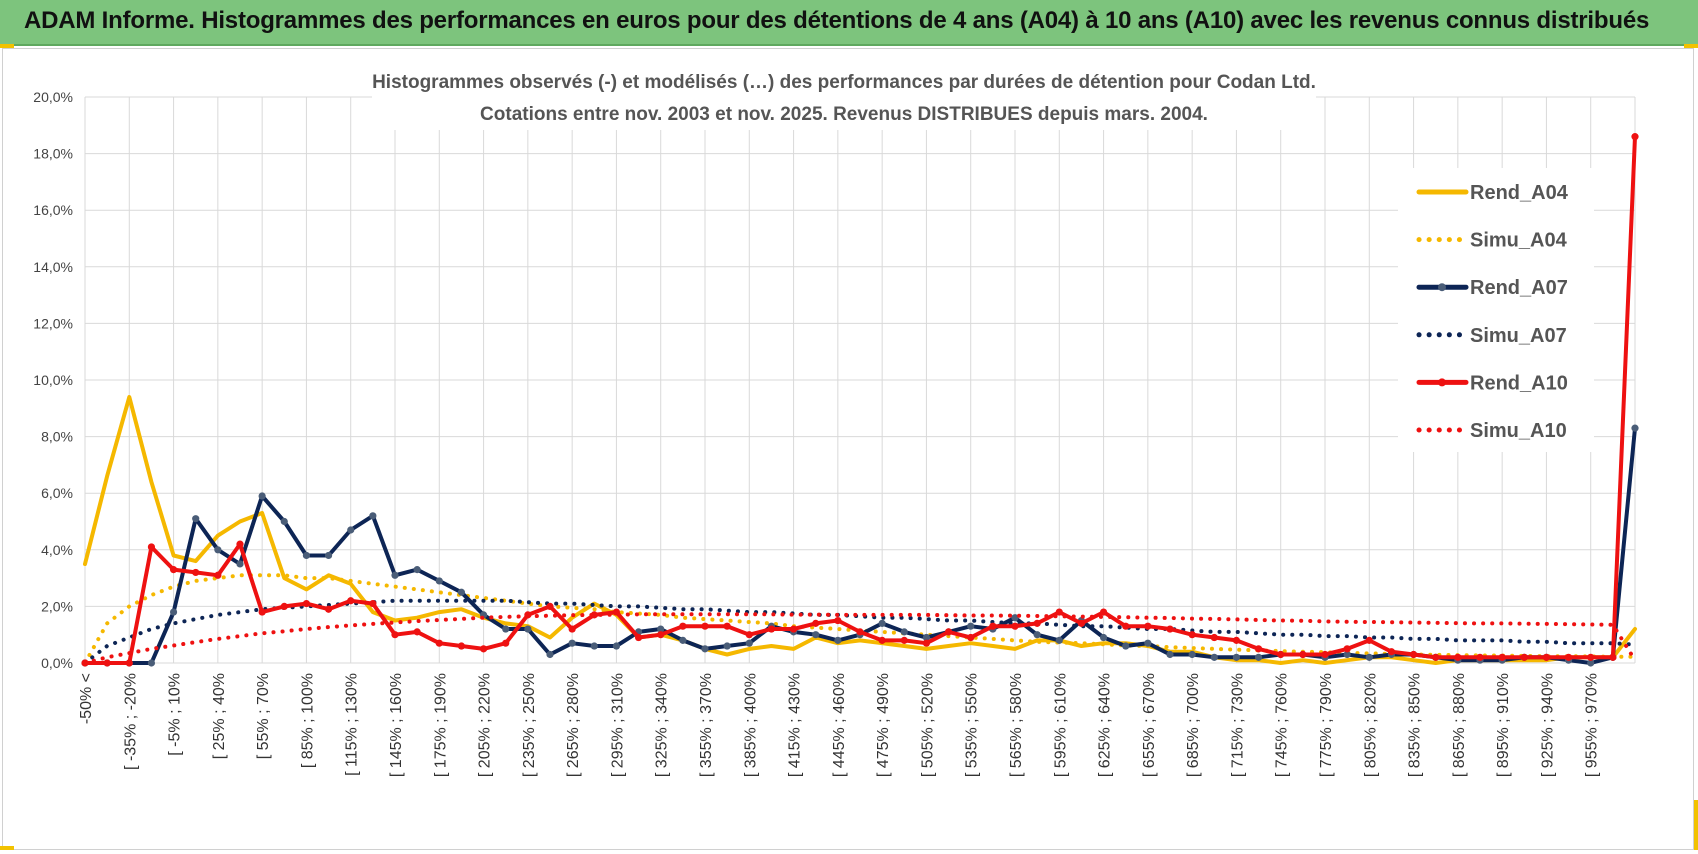  I want to click on x-tick-label: [ 115% ; 130%, so click(352, 724).